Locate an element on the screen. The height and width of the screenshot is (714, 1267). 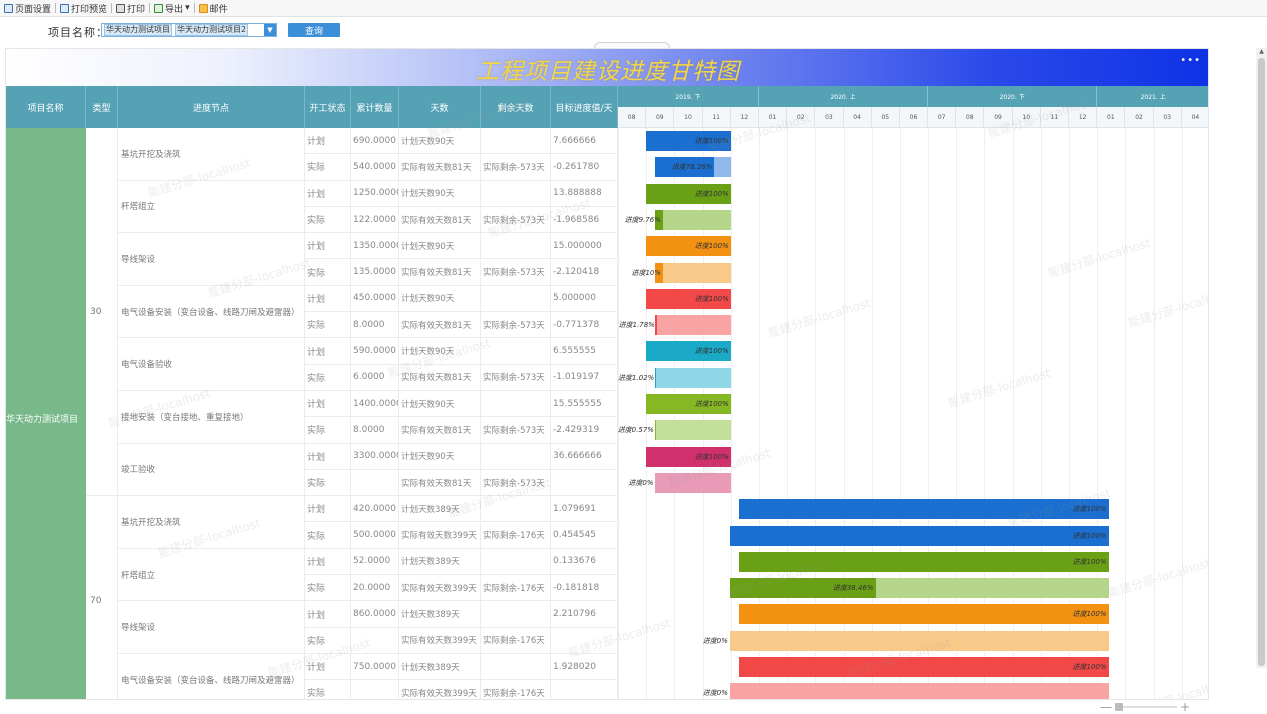
timeline-month: 08 is located at coordinates (970, 117).